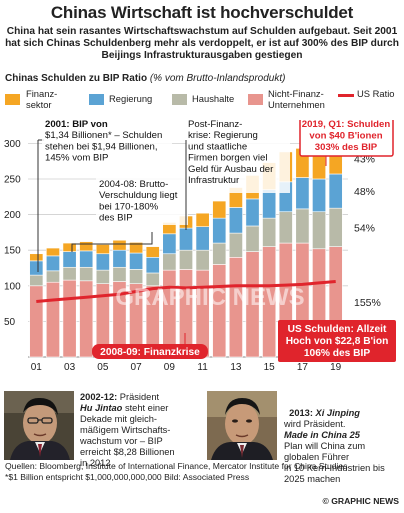 Image resolution: width=404 pixels, height=513 pixels. Describe the element at coordinates (285, 227) in the screenshot. I see `bar-2016-haushalte` at that location.